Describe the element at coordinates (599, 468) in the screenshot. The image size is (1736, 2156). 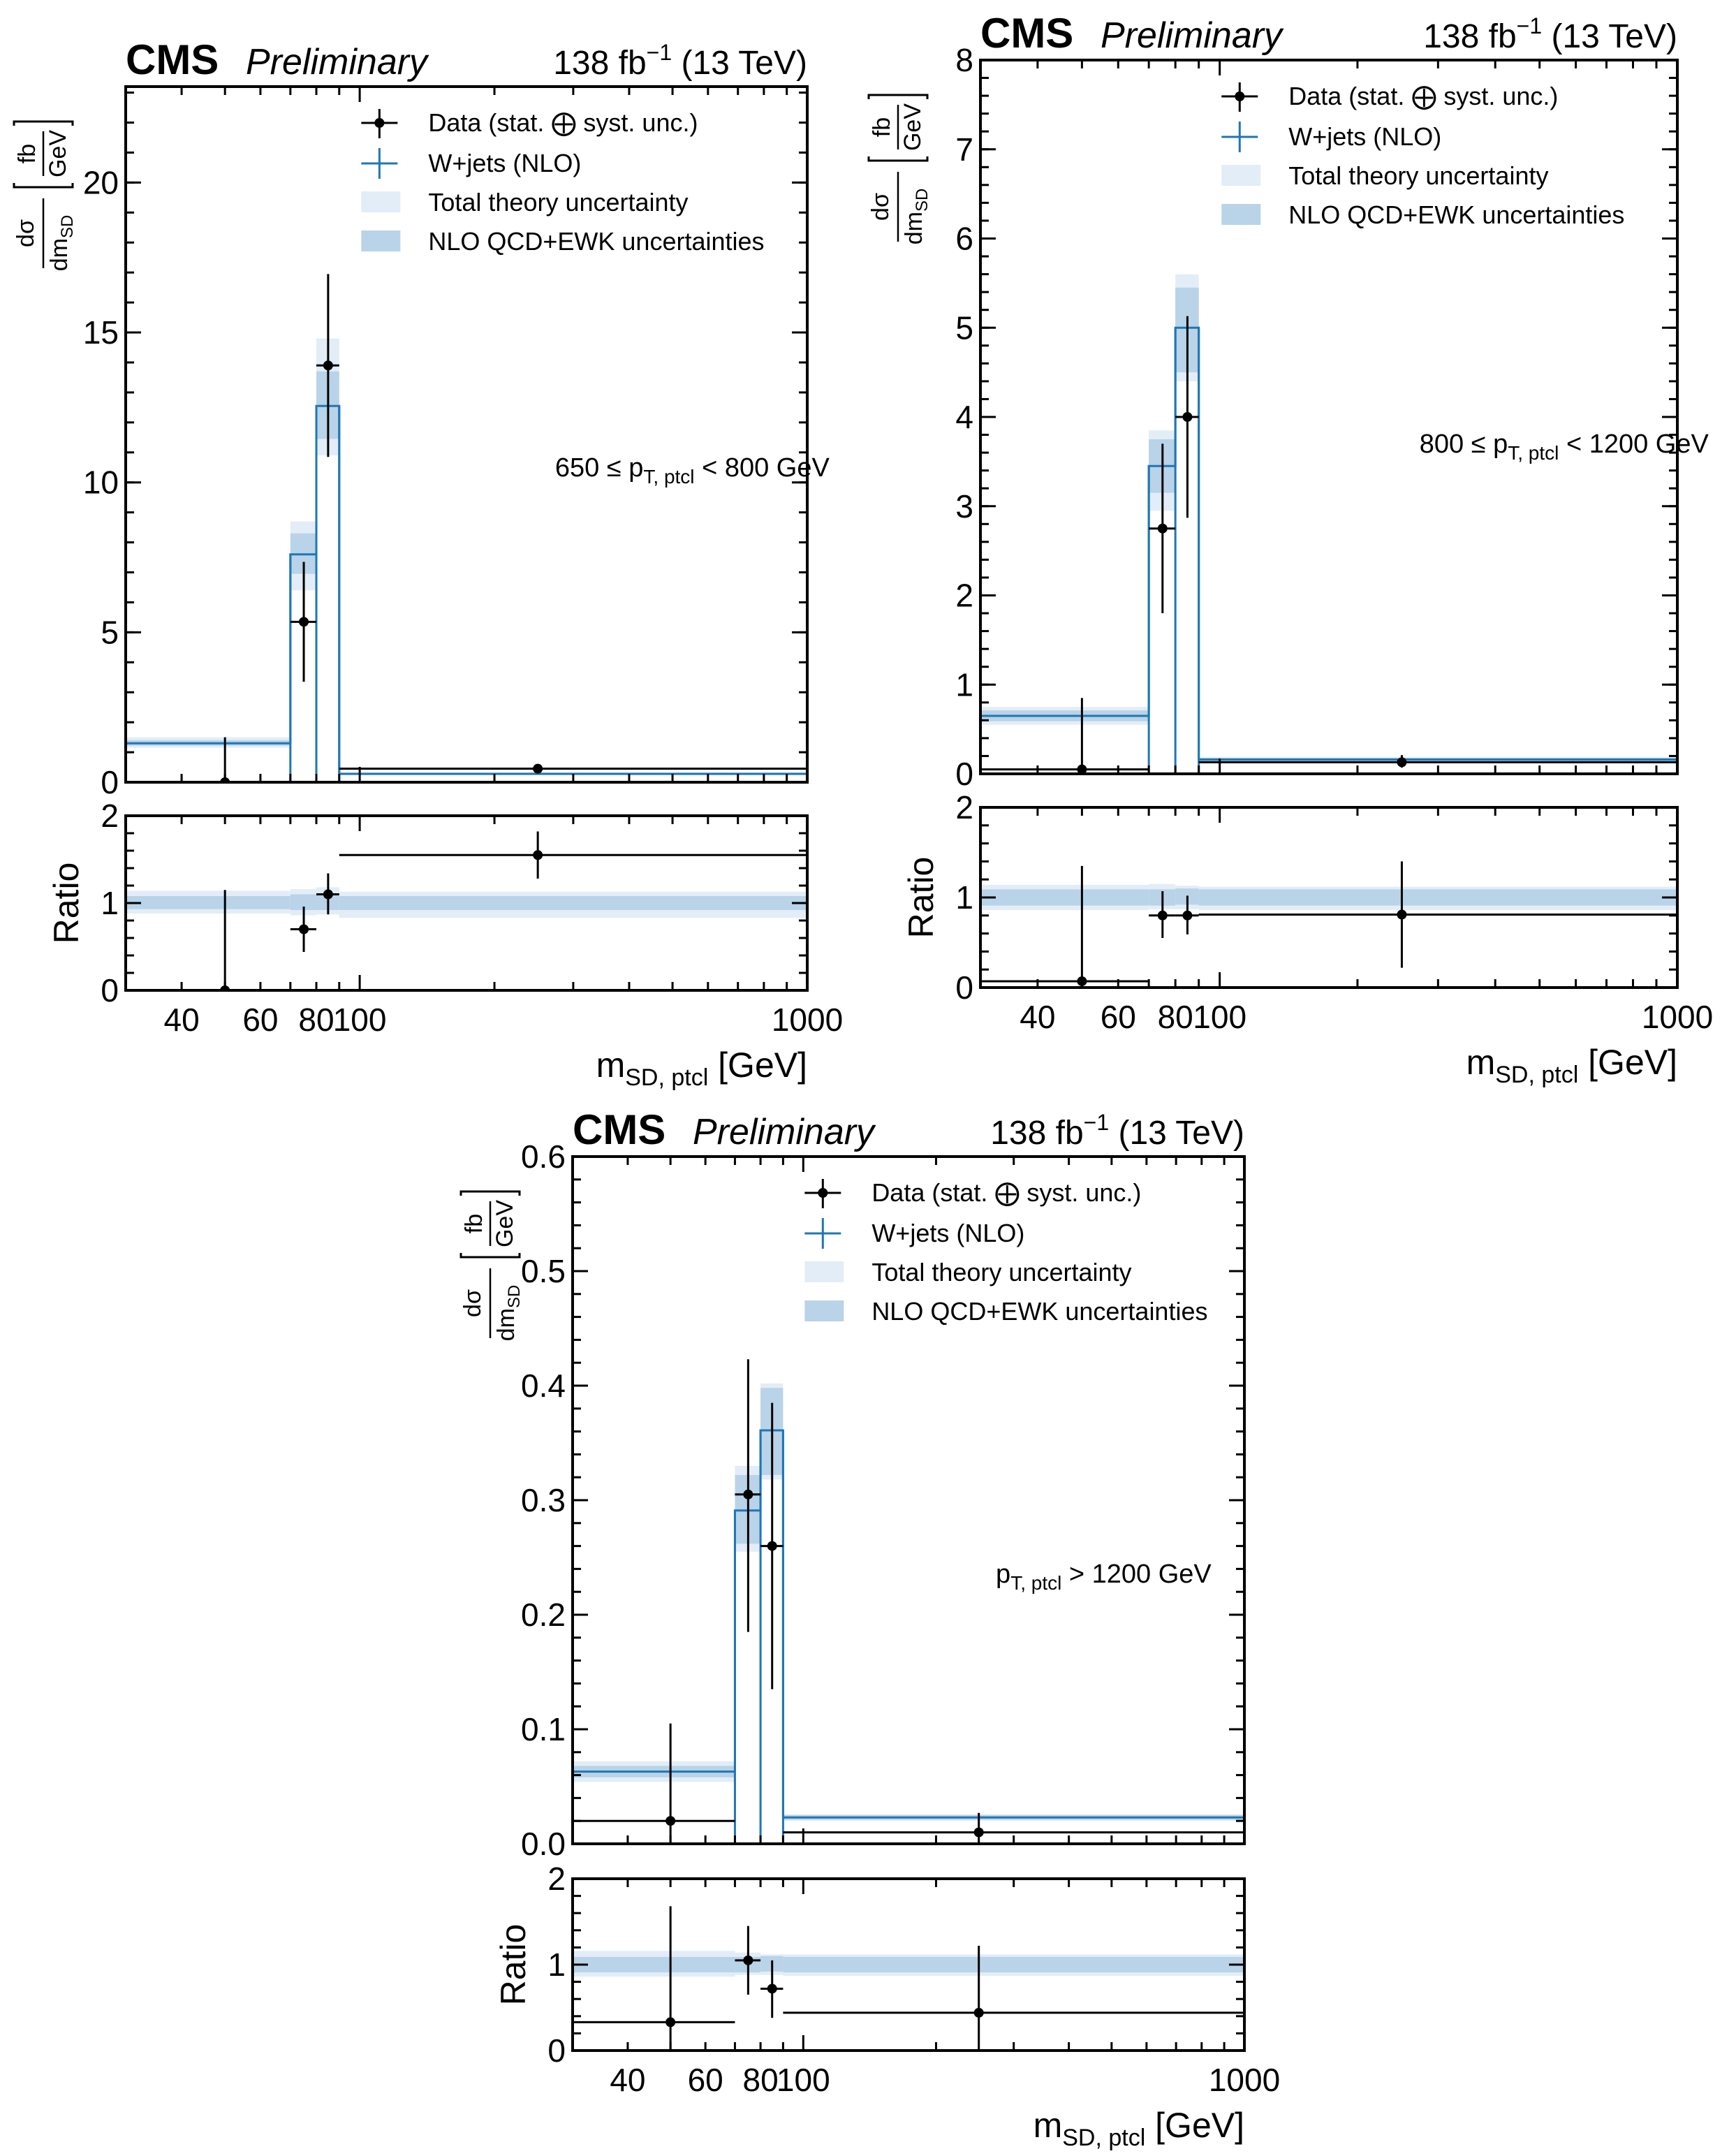
I see `region-label: 650 ≤ p` at that location.